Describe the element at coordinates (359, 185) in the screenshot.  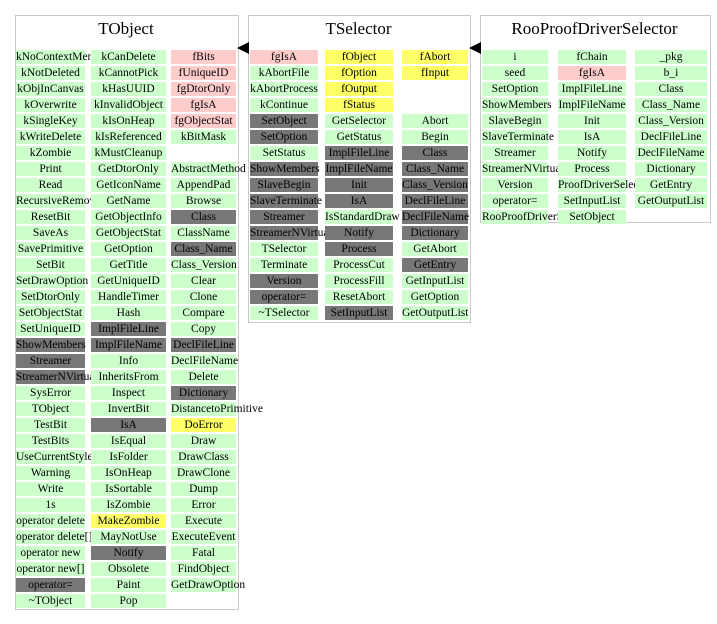
I see `member-init: Init` at that location.